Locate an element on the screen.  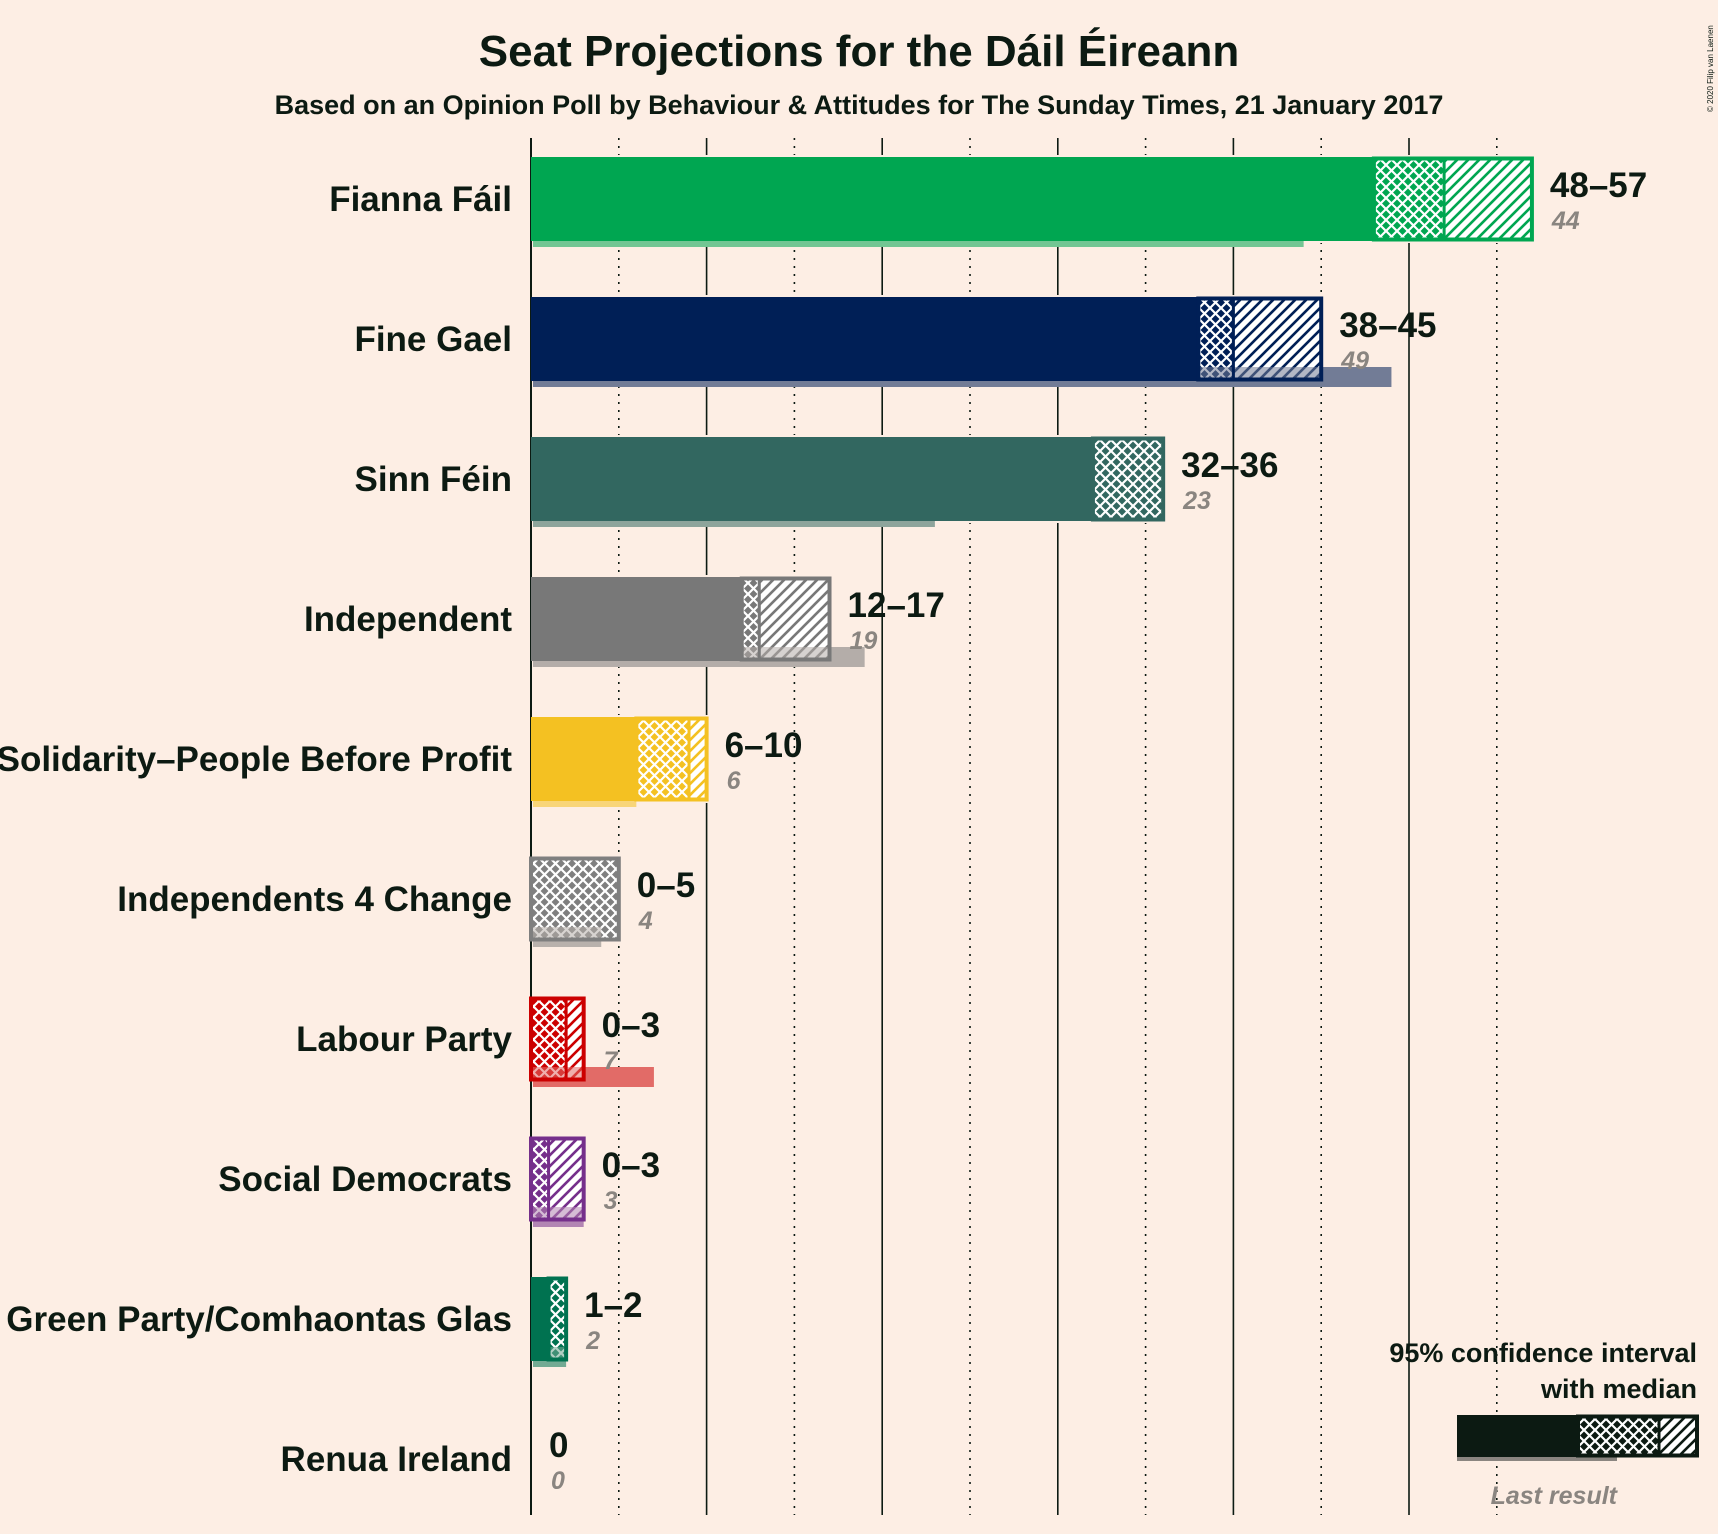
bar-ci-lower-social-democrats is located at coordinates (540, 1179).